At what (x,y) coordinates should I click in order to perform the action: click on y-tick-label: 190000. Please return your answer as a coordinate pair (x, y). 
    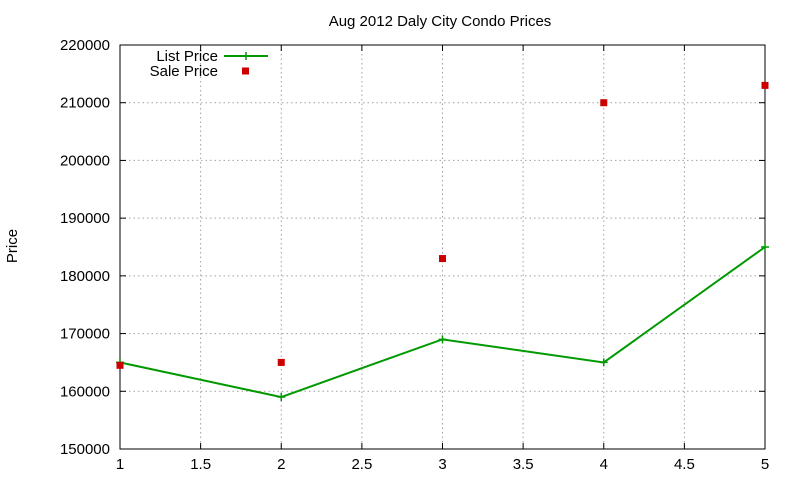
    Looking at the image, I should click on (85, 218).